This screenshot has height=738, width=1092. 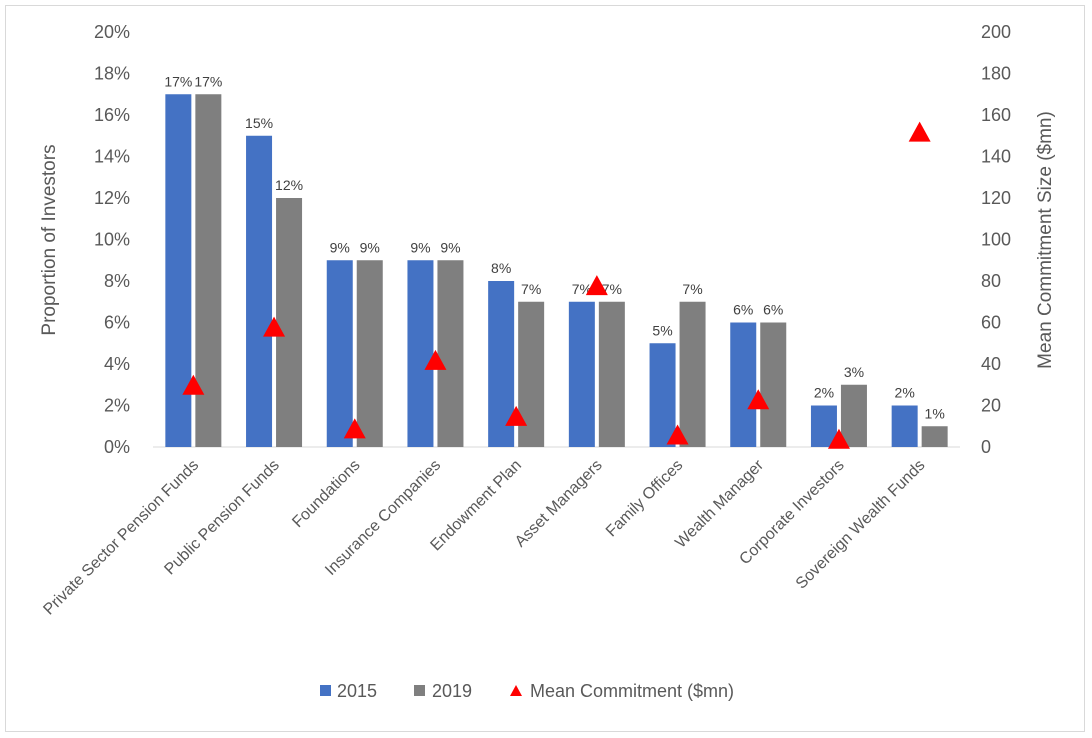 What do you see at coordinates (1045, 240) in the screenshot?
I see `right-axis-title: Mean Commitment Size ($mn)` at bounding box center [1045, 240].